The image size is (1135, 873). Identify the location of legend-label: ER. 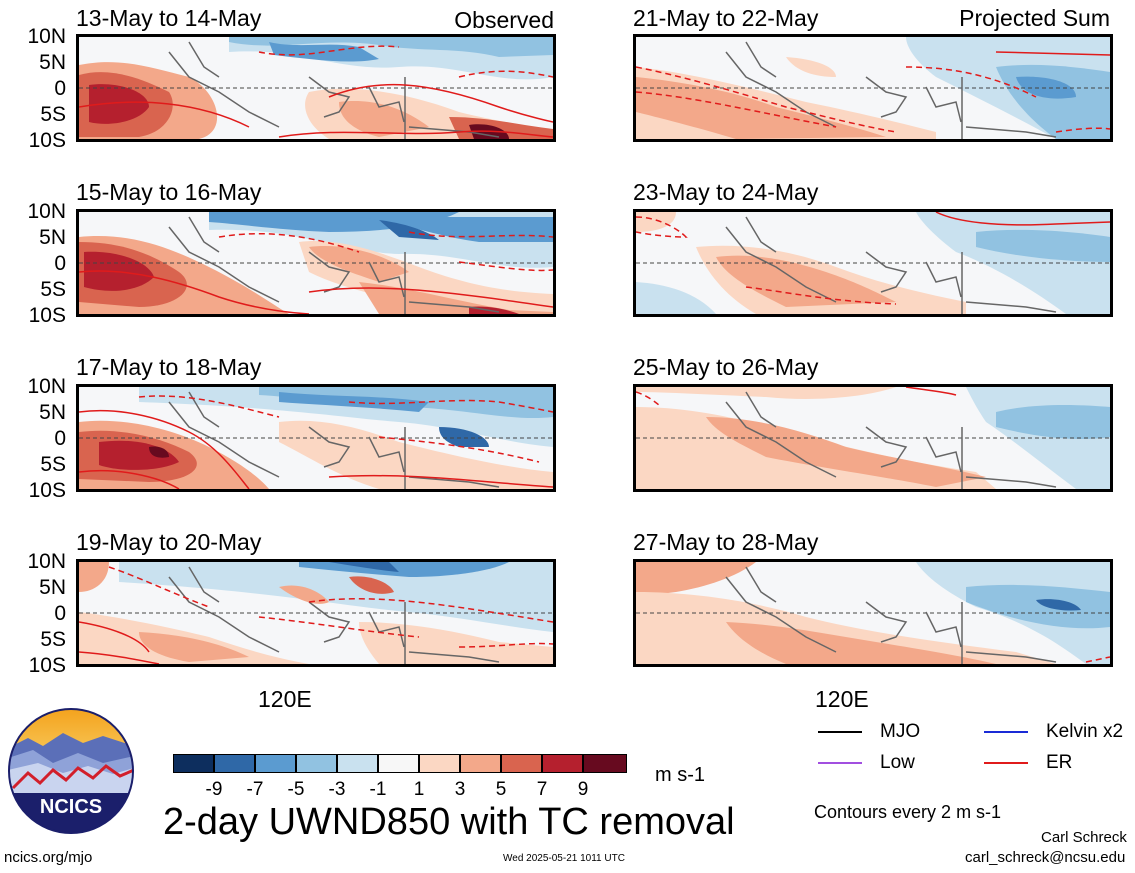
(1059, 762).